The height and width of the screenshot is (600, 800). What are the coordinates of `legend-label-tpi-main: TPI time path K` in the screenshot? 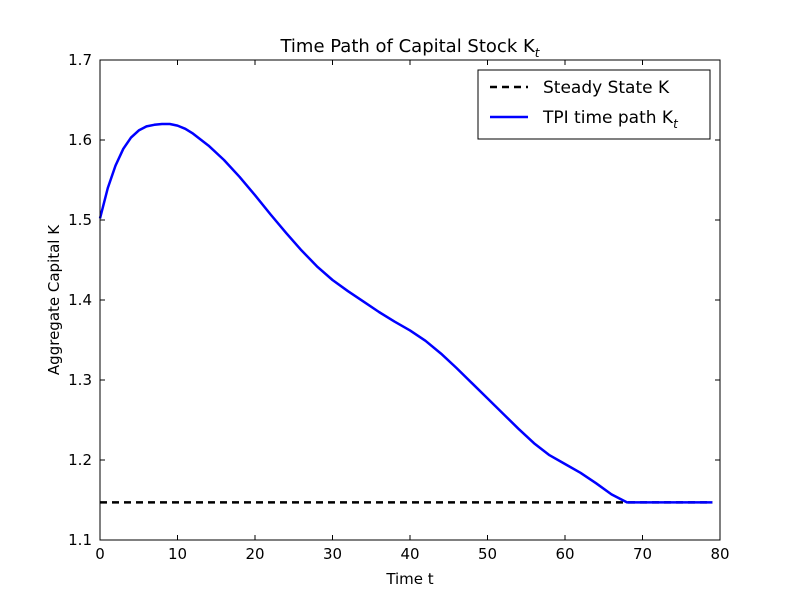 It's located at (608, 118).